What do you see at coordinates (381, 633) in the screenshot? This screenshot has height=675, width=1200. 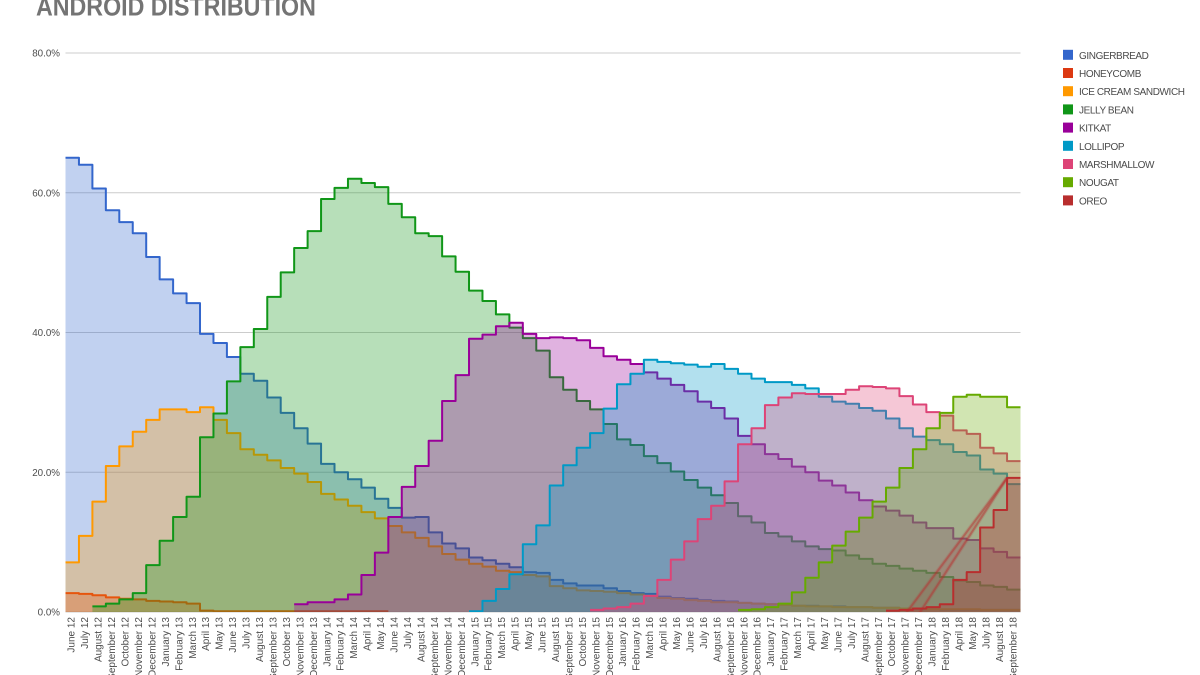 I see `svg-text: May 14` at bounding box center [381, 633].